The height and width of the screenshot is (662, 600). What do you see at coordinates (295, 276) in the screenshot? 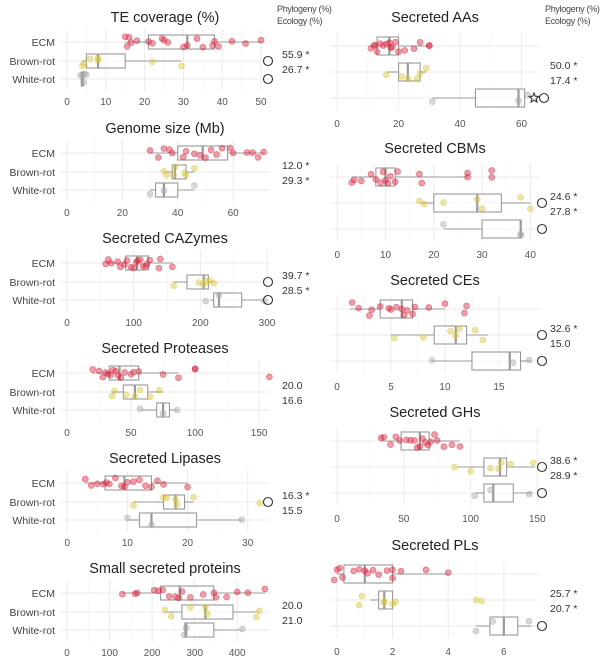
I see `phylogeny-stat: 39.7 *` at bounding box center [295, 276].